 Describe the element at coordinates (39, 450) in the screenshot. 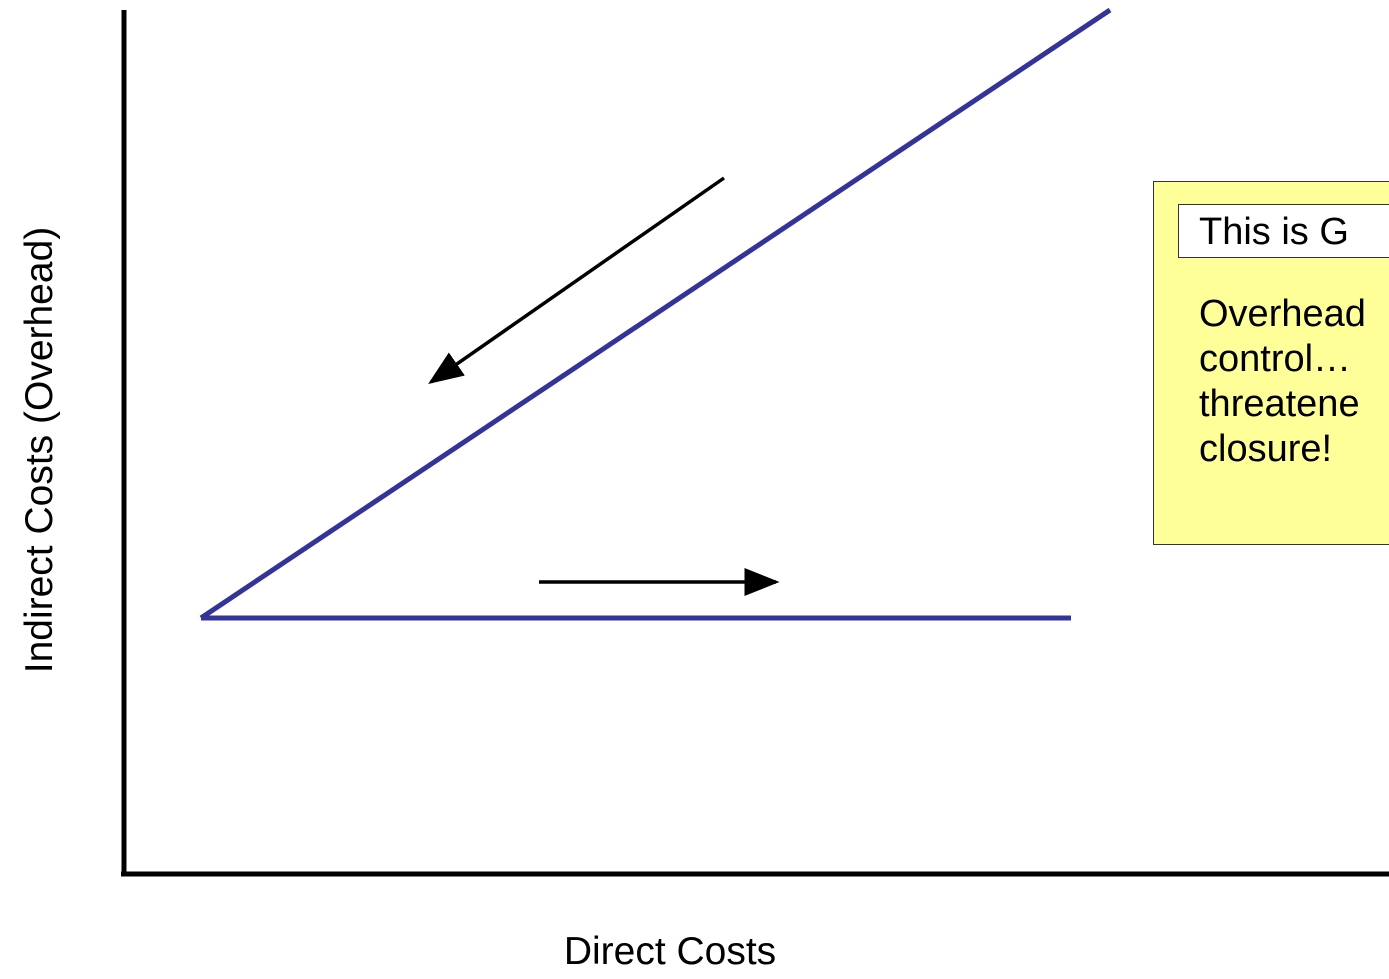

I see `y-axis-label: Indirect Costs (Overhead)` at that location.